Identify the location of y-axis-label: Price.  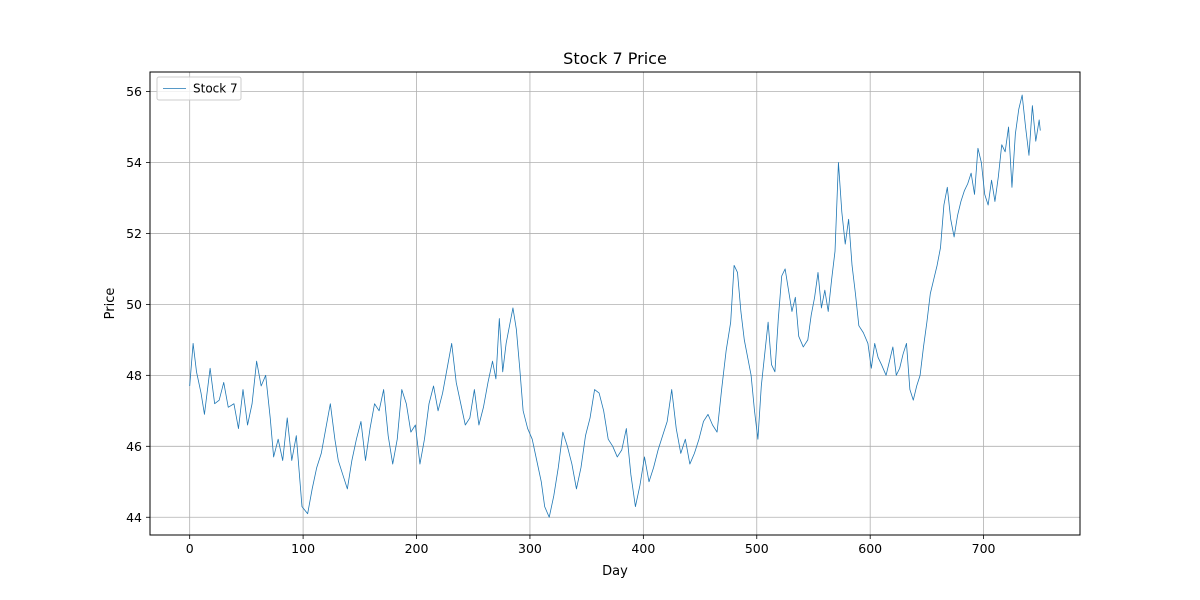
(110, 304).